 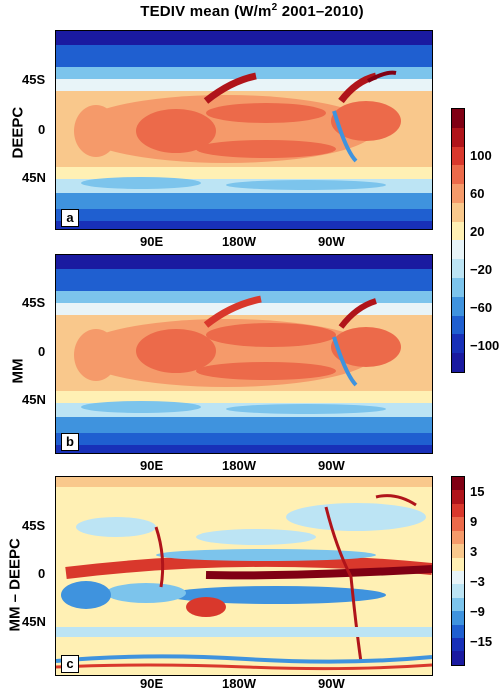 I want to click on colorbar-top-label-60: 60, so click(x=477, y=193).